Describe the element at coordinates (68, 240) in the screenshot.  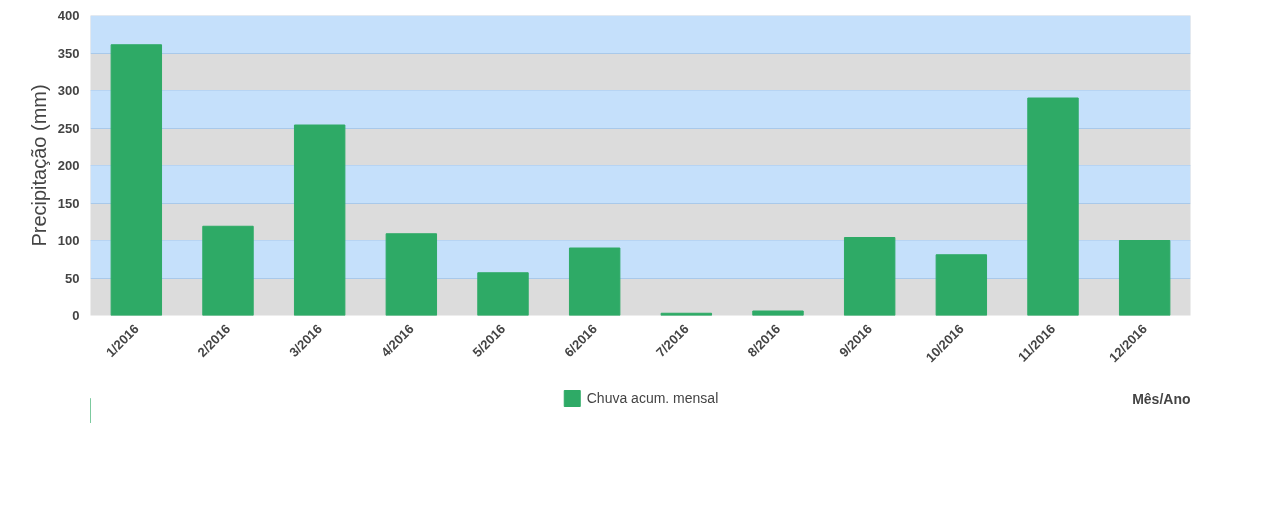
I see `y-tick-label: 100` at that location.